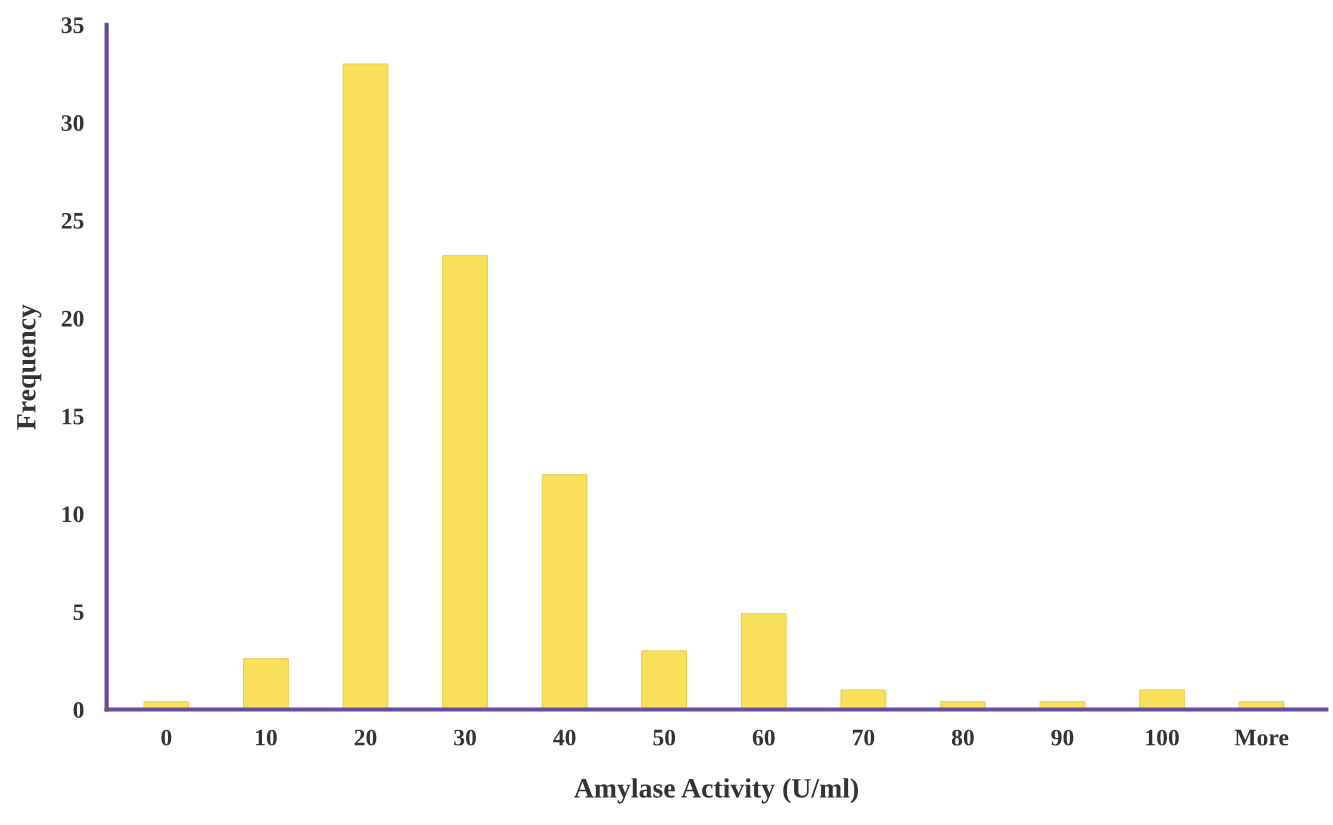  Describe the element at coordinates (73, 416) in the screenshot. I see `y-tick-label: 15` at that location.